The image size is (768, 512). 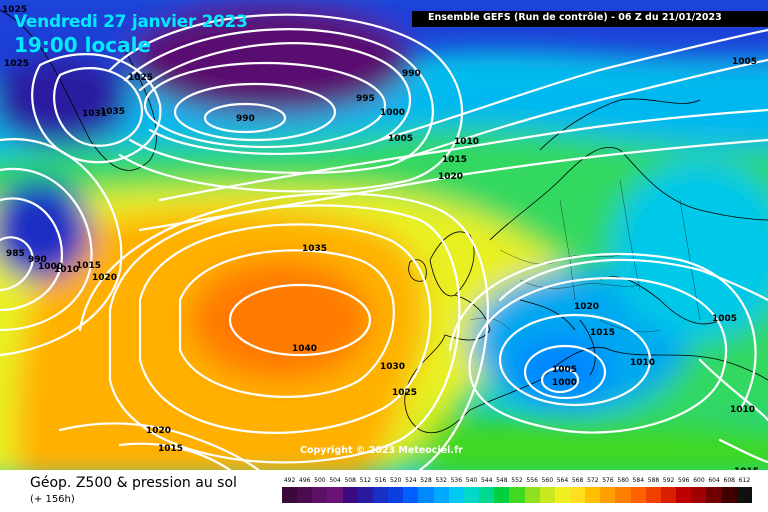 I want to click on legend-label: 540, so click(x=471, y=480).